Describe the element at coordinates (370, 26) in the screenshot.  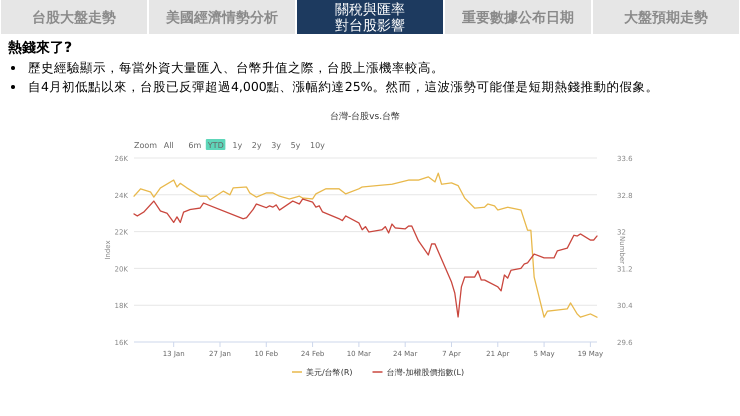
I see `text: 對台股影響` at that location.